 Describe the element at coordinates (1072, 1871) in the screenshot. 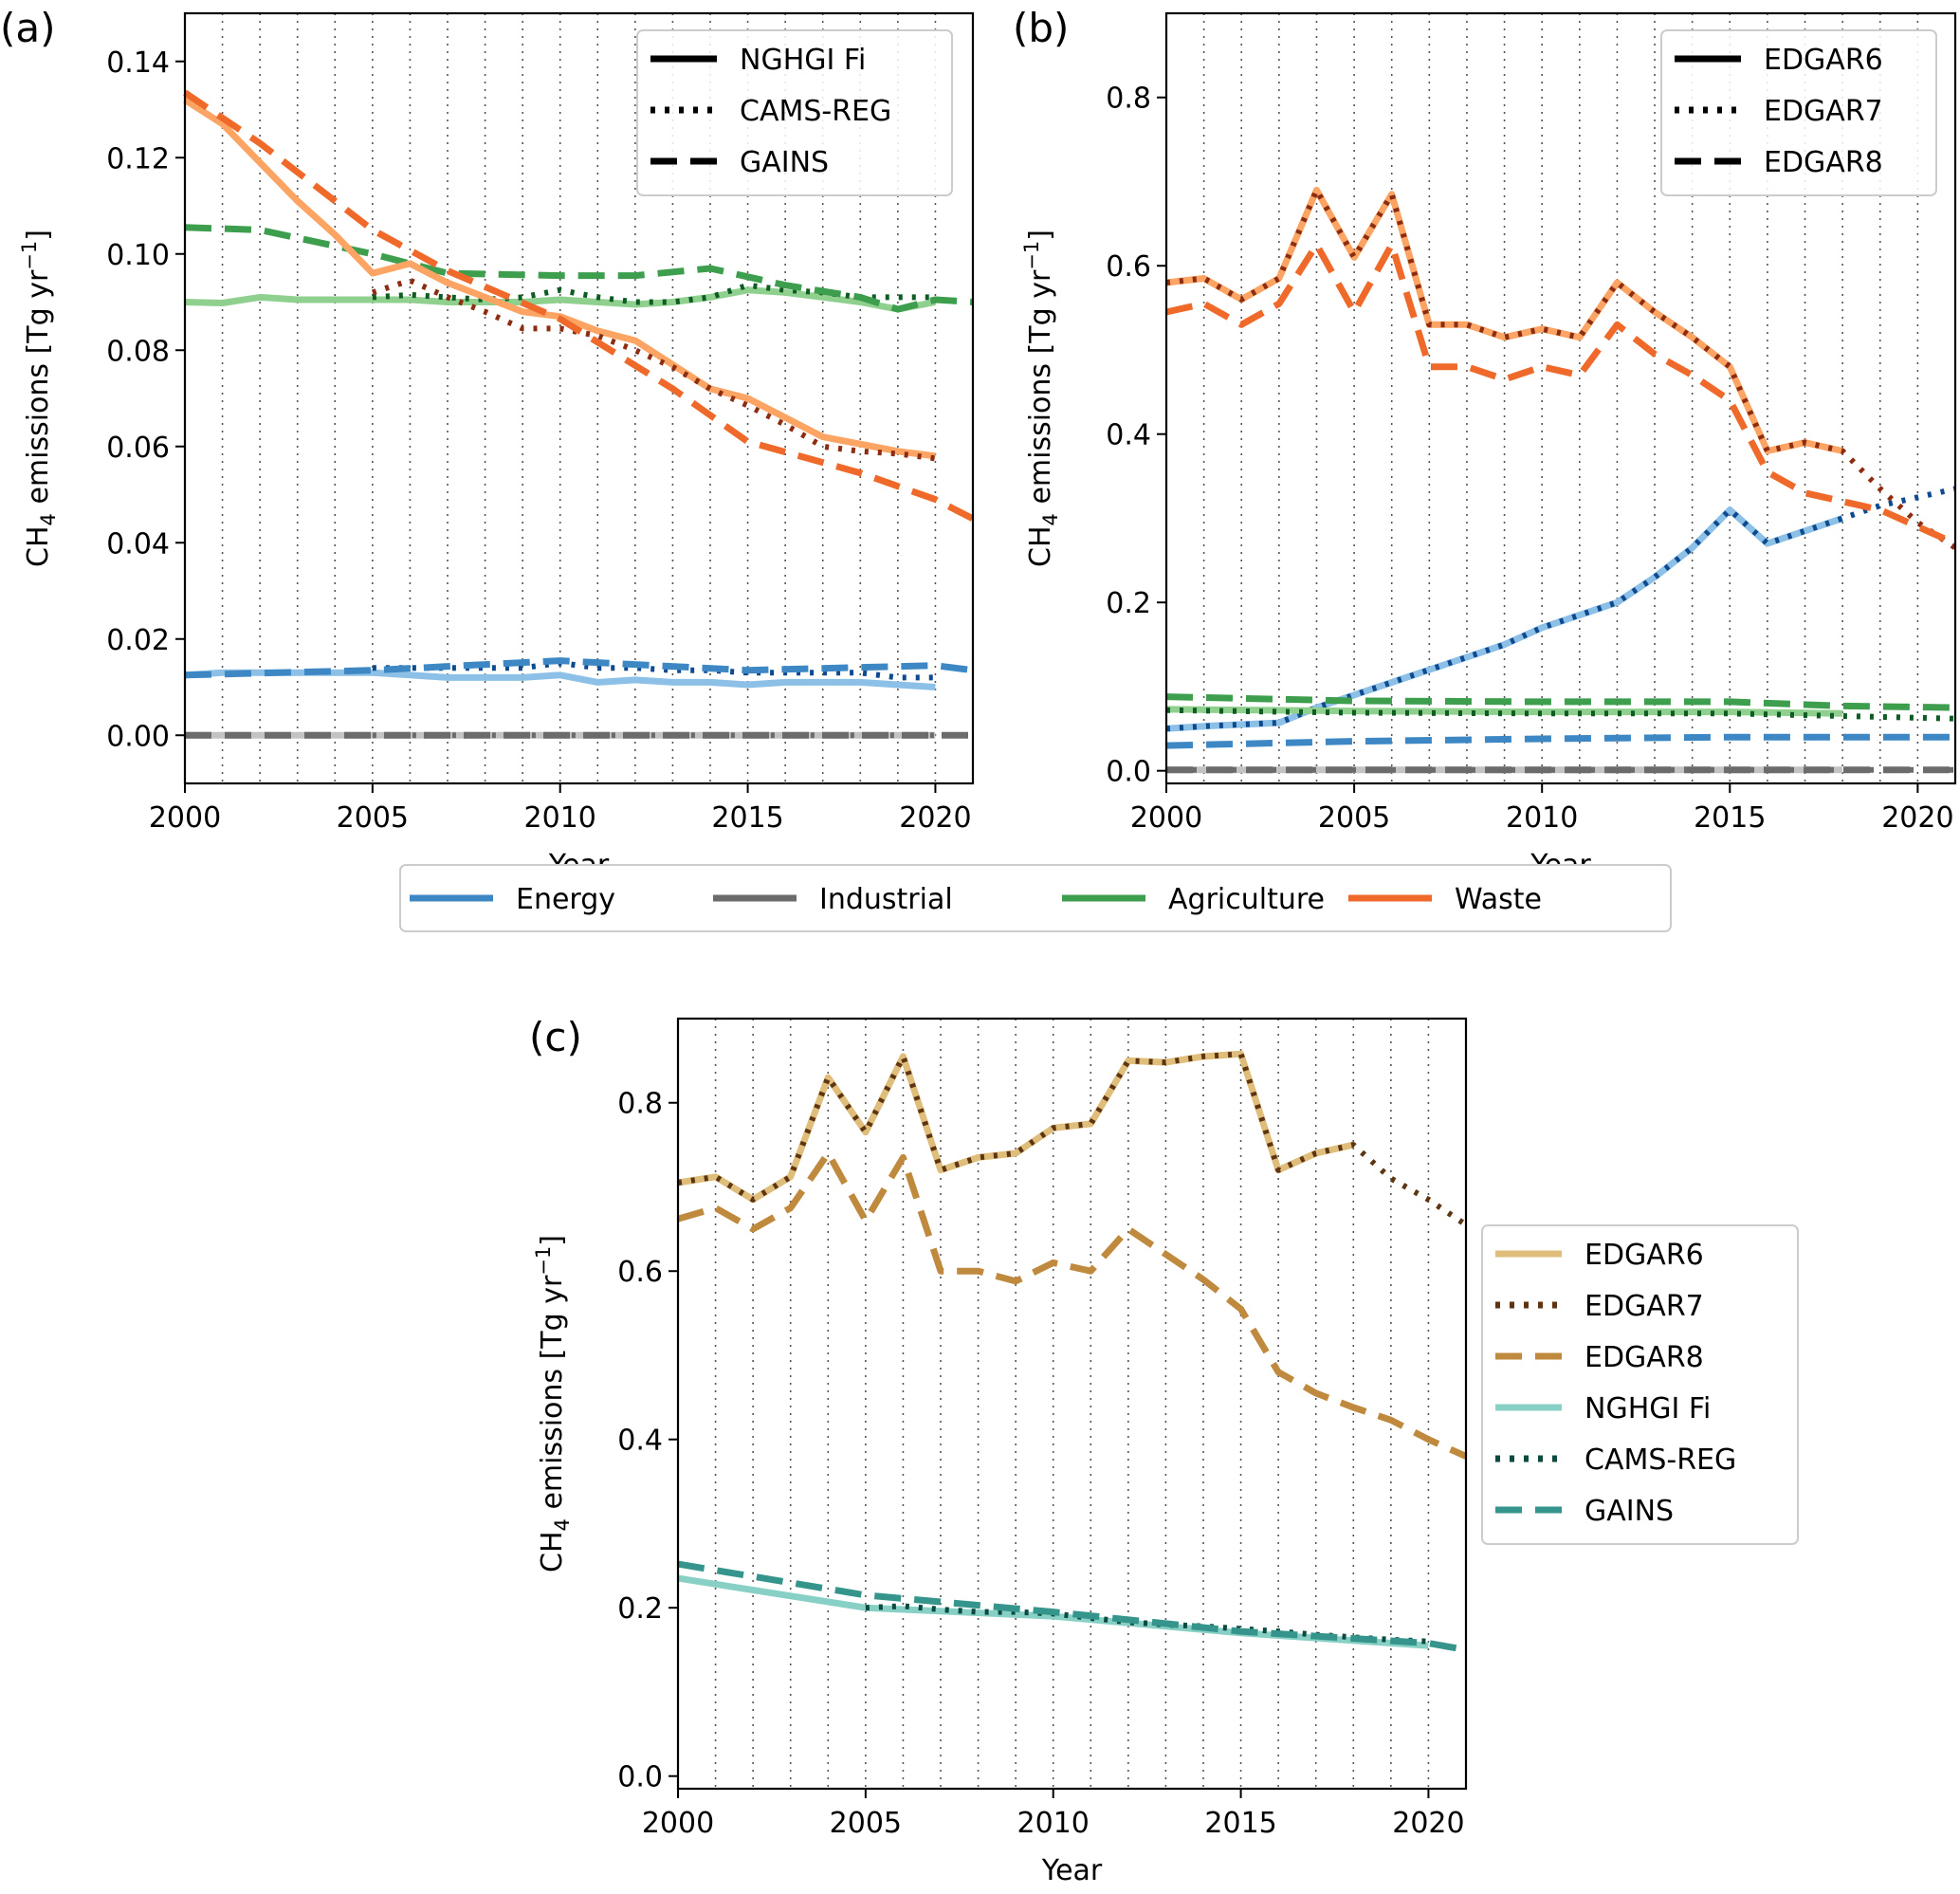

I see `x-axis-label: Year` at that location.